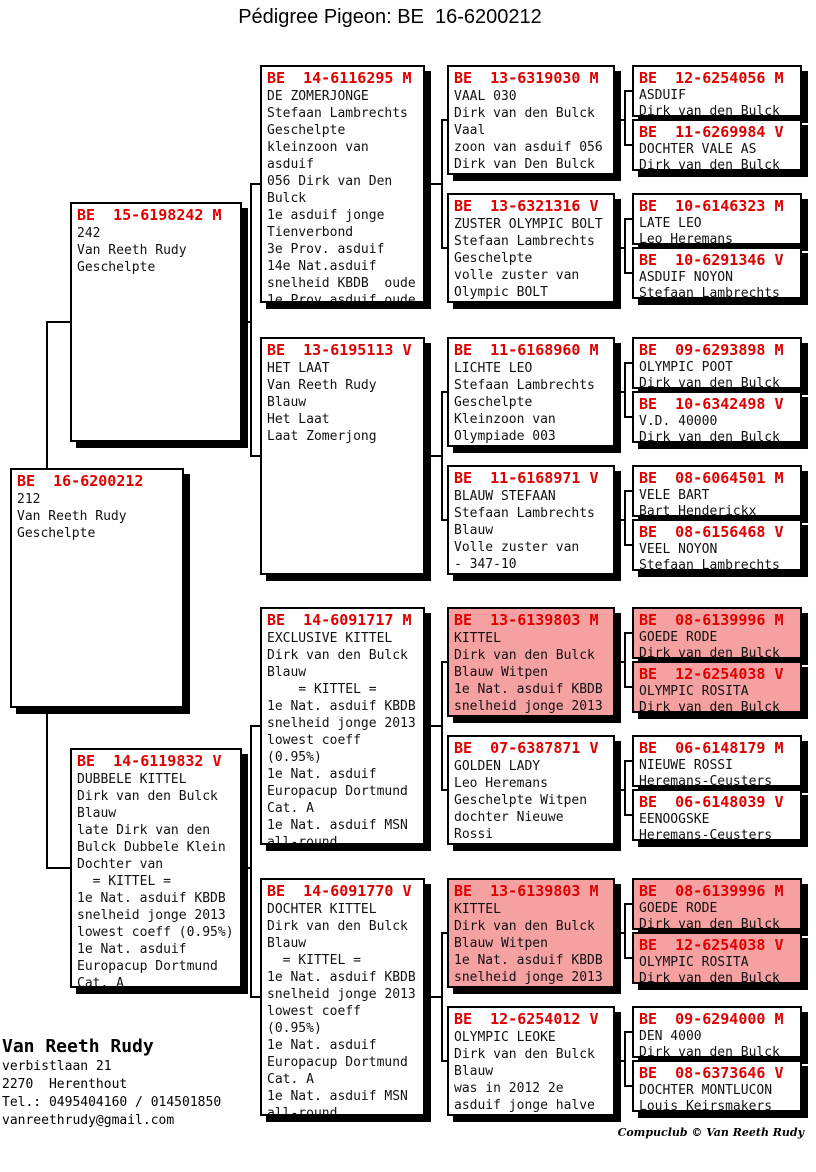 The height and width of the screenshot is (1172, 816). Describe the element at coordinates (339, 891) in the screenshot. I see `ring-number: BE 14-6091770 V` at that location.